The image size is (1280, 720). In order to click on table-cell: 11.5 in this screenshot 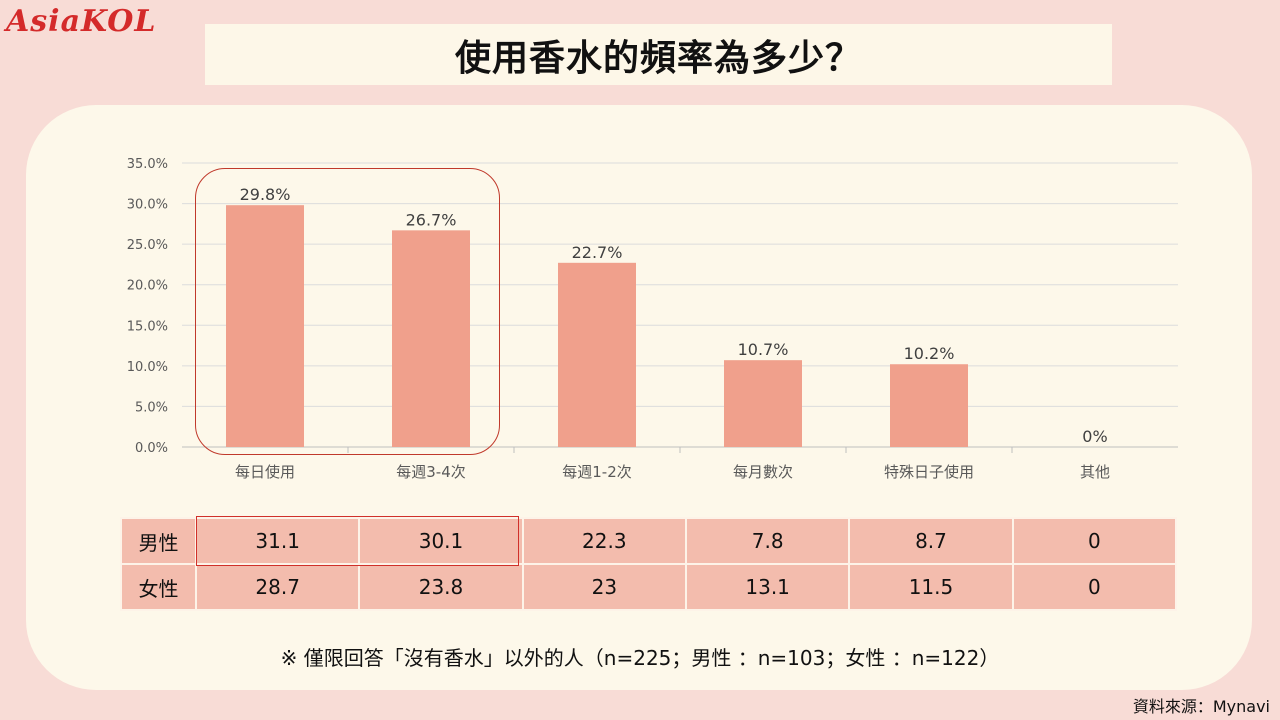, I will do `click(931, 587)`.